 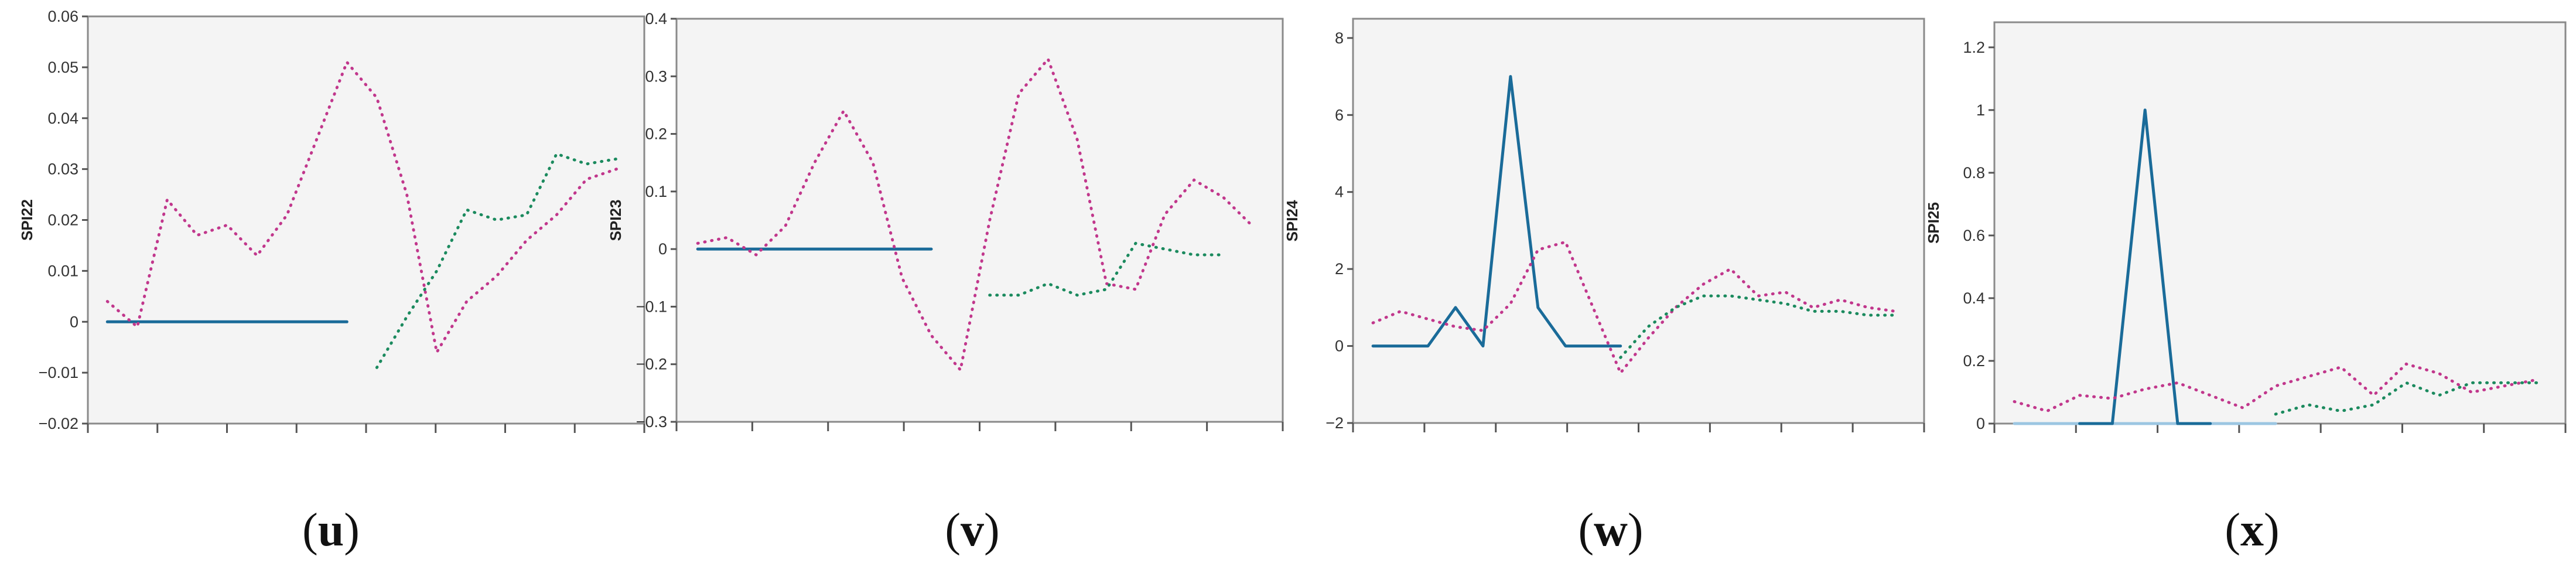 I want to click on y-tick-label: 0.06, so click(x=63, y=16).